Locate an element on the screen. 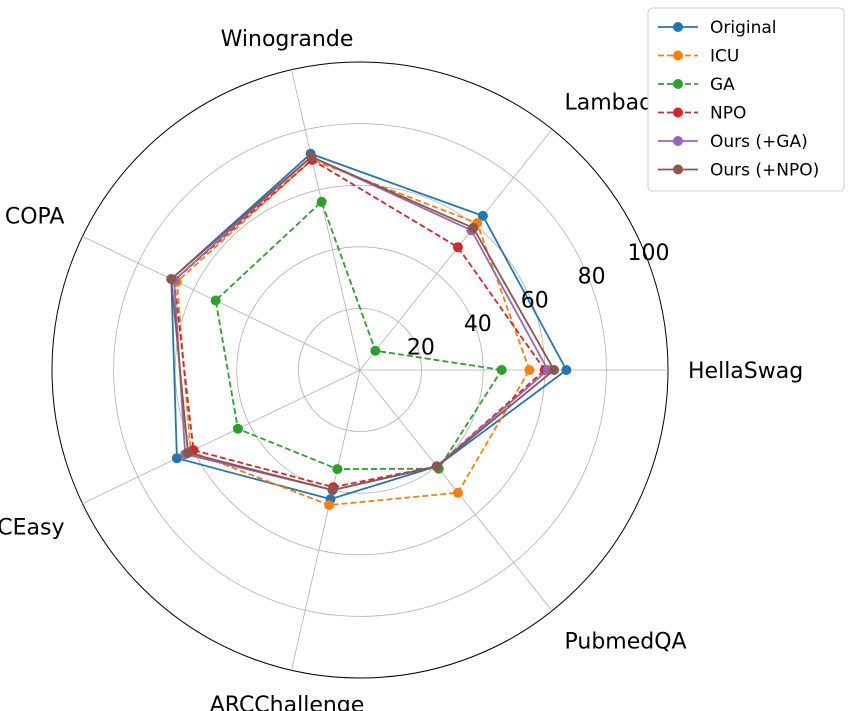  category-label: COPA is located at coordinates (35, 217).